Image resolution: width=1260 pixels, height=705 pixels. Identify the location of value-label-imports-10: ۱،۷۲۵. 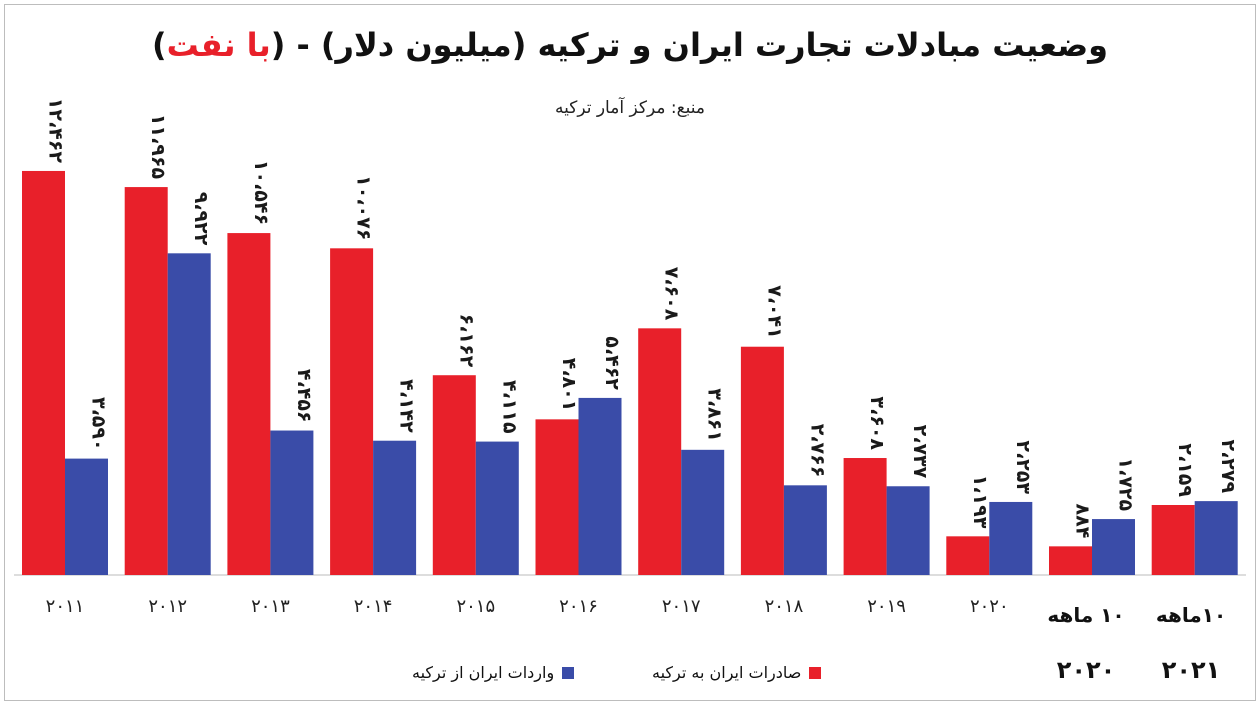
(1126, 484).